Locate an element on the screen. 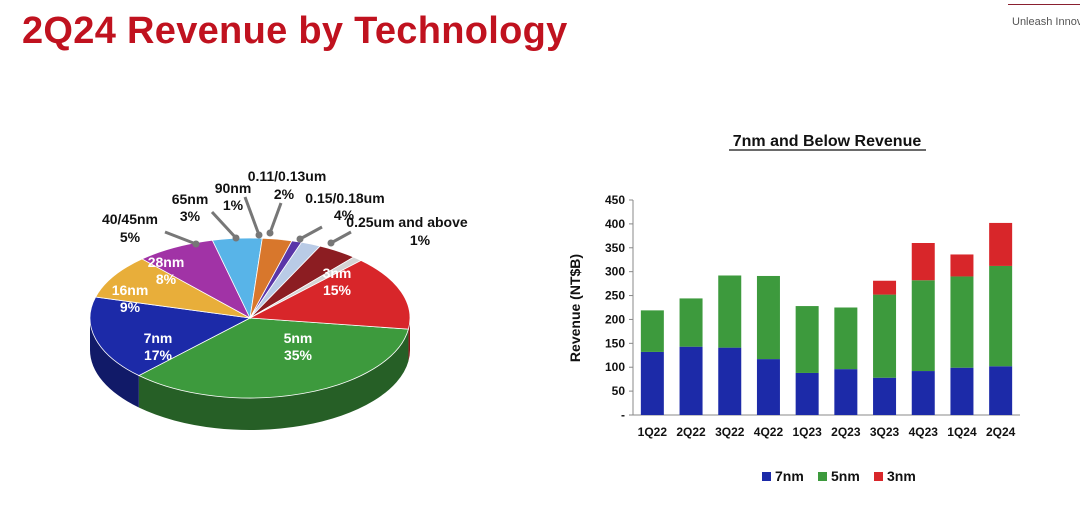 This screenshot has height=531, width=1080. pie-label-3nm: 3nm is located at coordinates (337, 273).